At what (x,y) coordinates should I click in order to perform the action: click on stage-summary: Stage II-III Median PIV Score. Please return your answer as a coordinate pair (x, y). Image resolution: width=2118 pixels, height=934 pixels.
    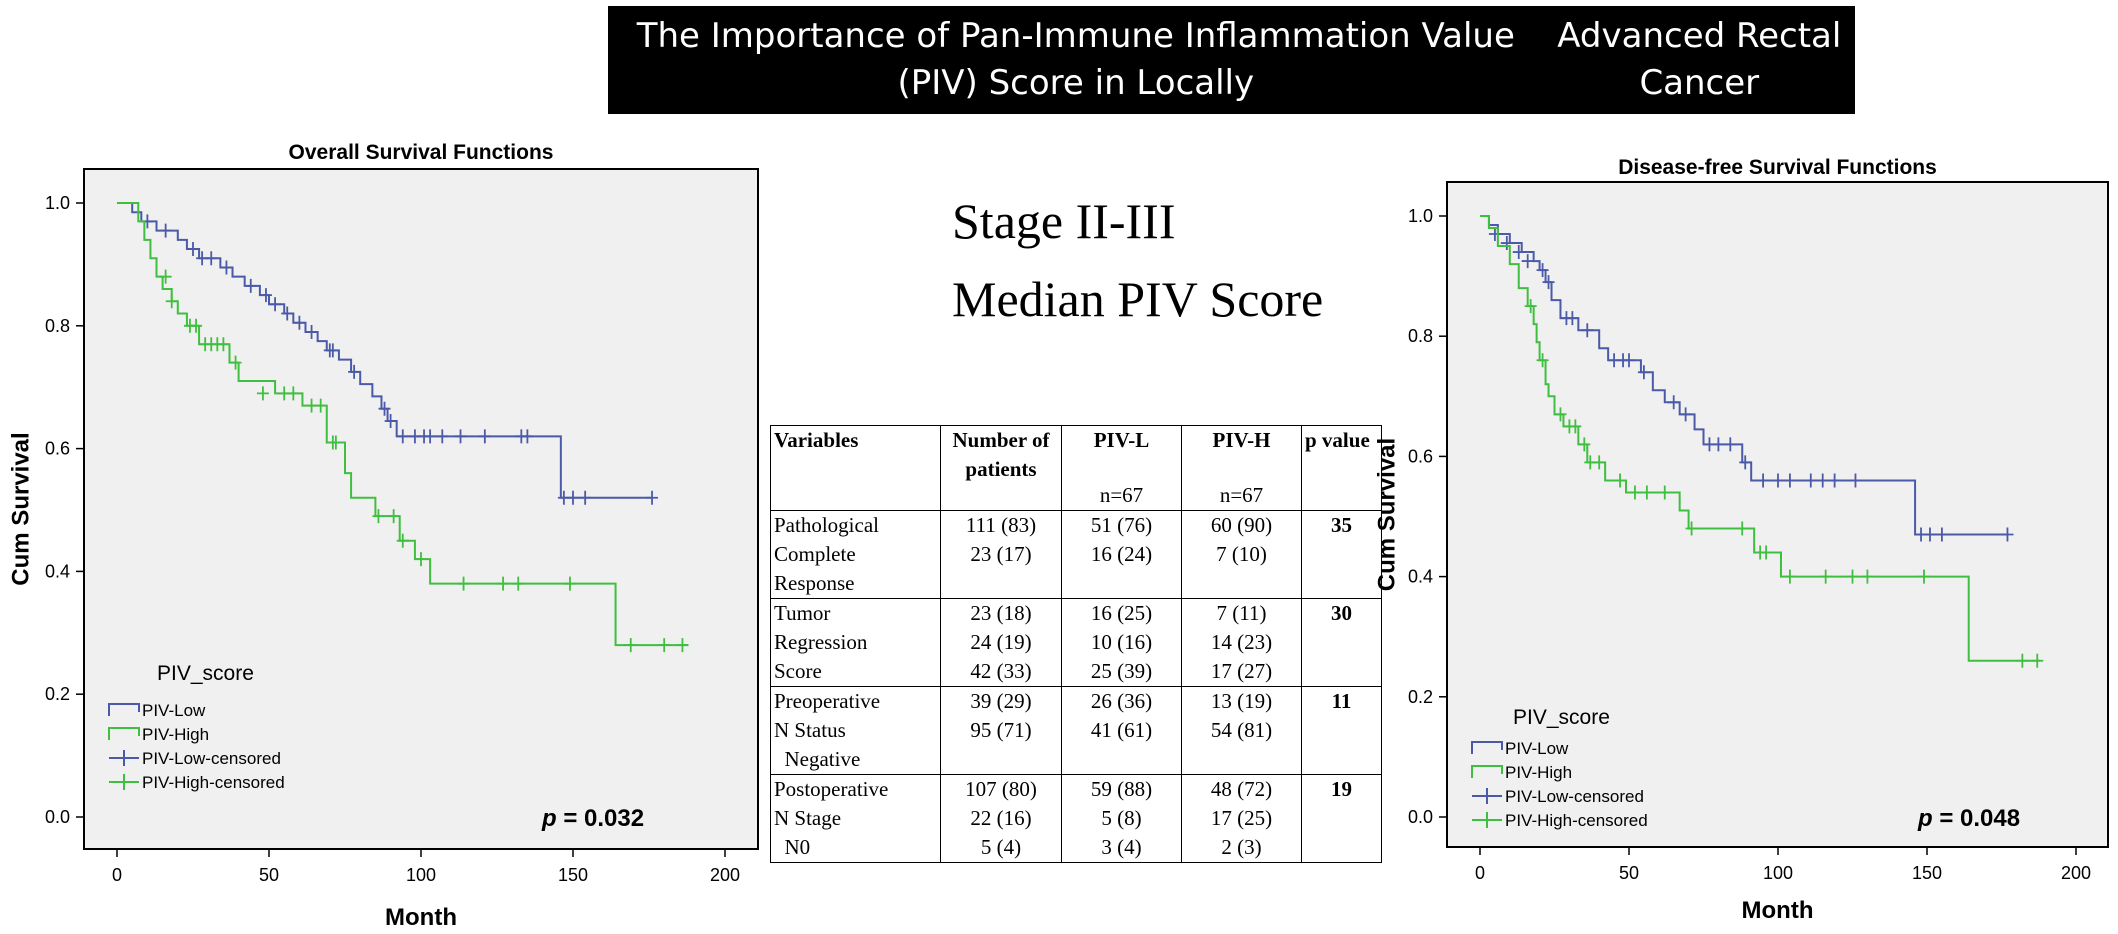
    Looking at the image, I should click on (1137, 260).